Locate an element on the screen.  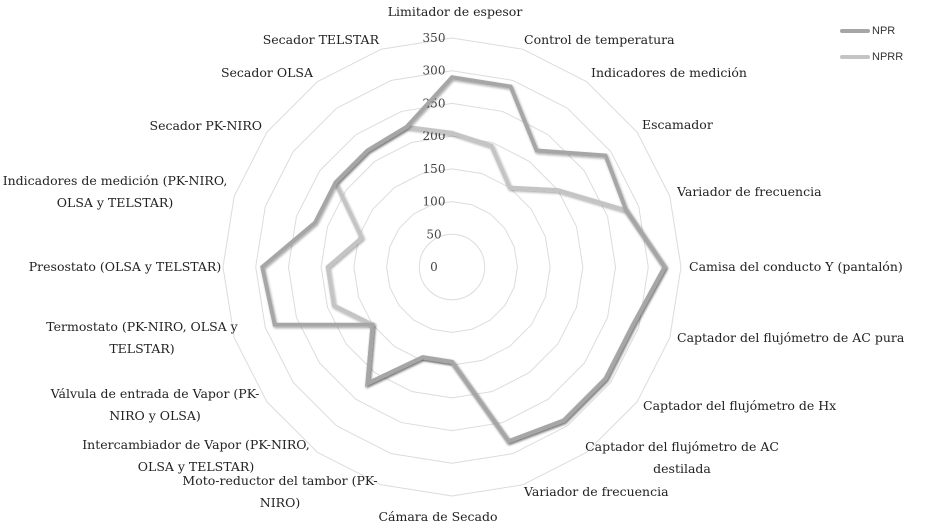
tick-label-150: 150 is located at coordinates (434, 169).